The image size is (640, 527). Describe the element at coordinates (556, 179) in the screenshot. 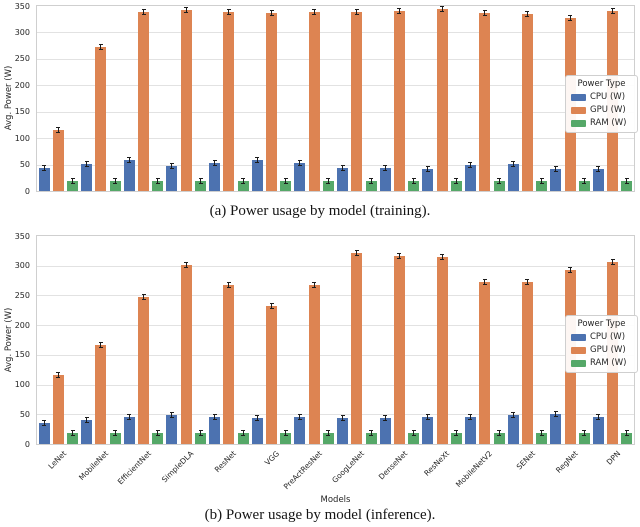

I see `bar-cpu-w-regnet` at that location.